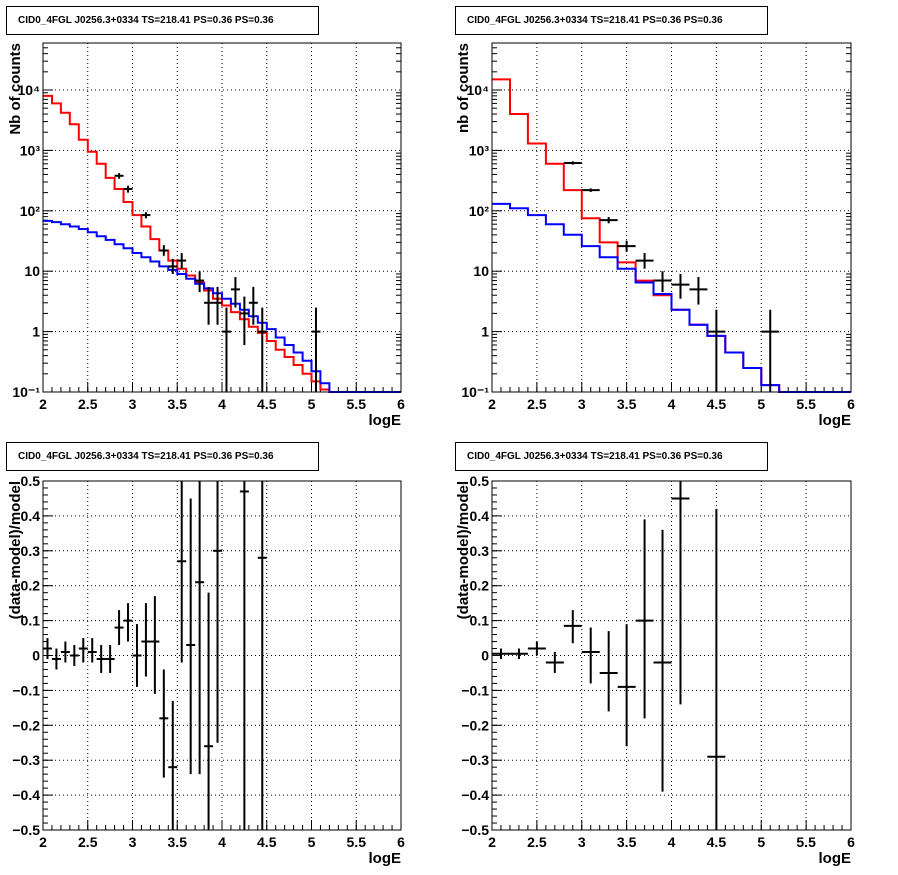 This screenshot has width=898, height=875. I want to click on x-tick-label: 3, so click(582, 404).